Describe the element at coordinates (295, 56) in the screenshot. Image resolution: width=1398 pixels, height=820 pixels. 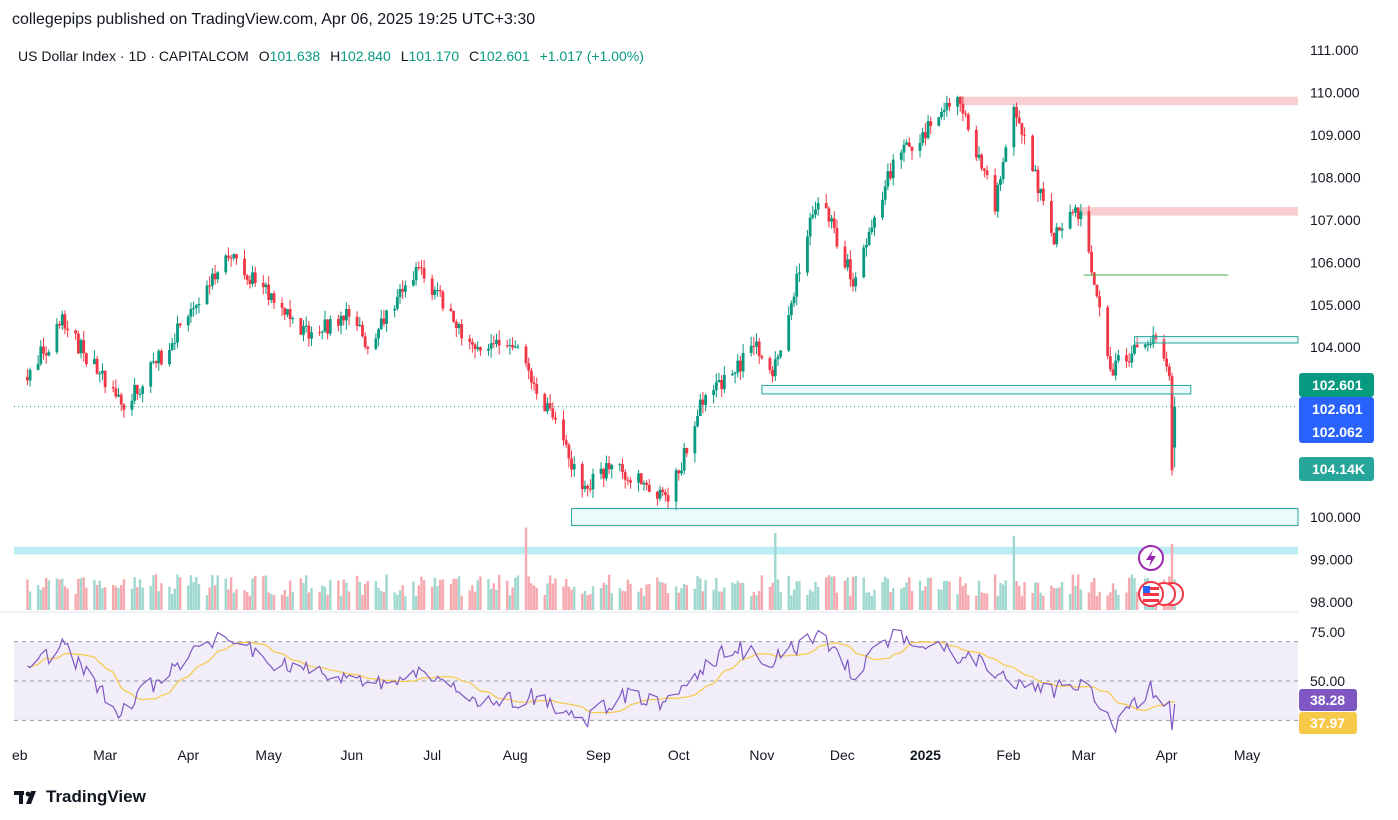
I see `open-value: 101.638` at that location.